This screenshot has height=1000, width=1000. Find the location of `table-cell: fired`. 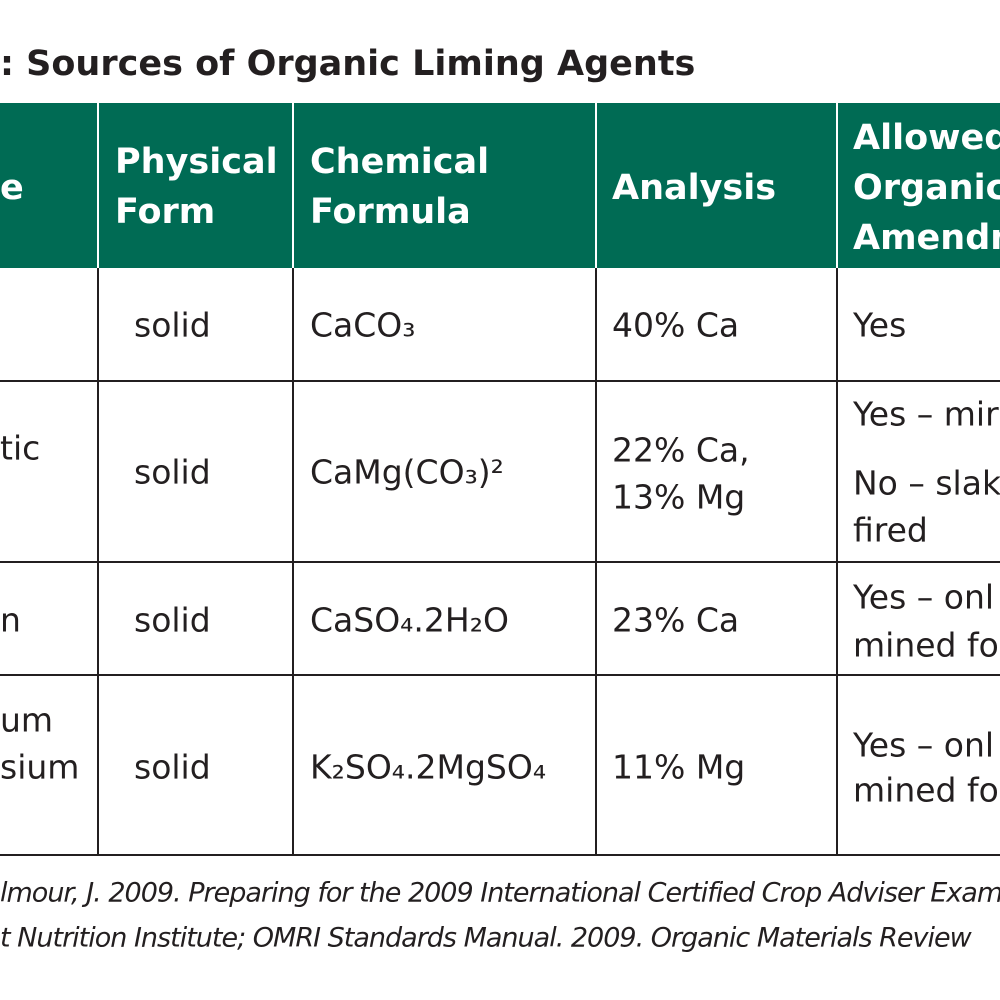

table-cell: fired is located at coordinates (890, 530).